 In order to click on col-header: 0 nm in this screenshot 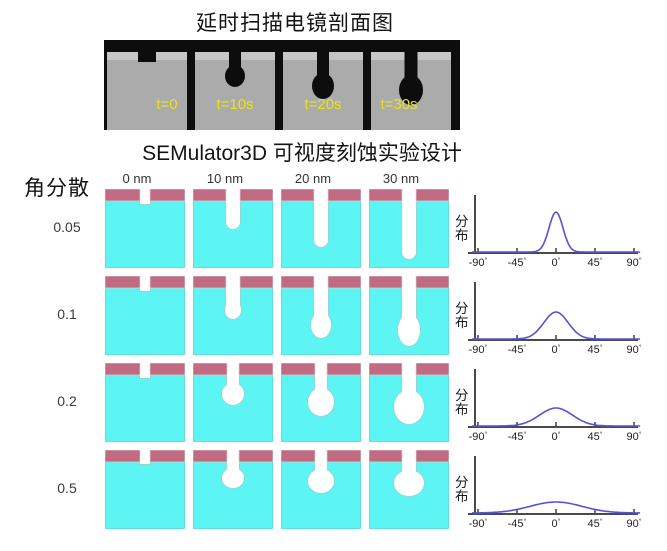, I will do `click(137, 178)`.